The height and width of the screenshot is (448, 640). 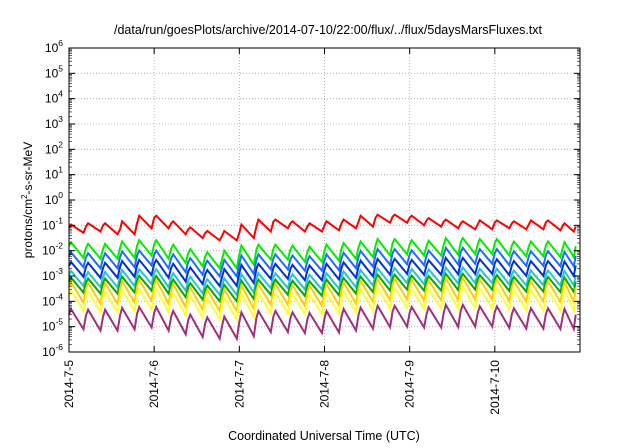 I want to click on y-tick-label: 10¹, so click(x=54, y=173).